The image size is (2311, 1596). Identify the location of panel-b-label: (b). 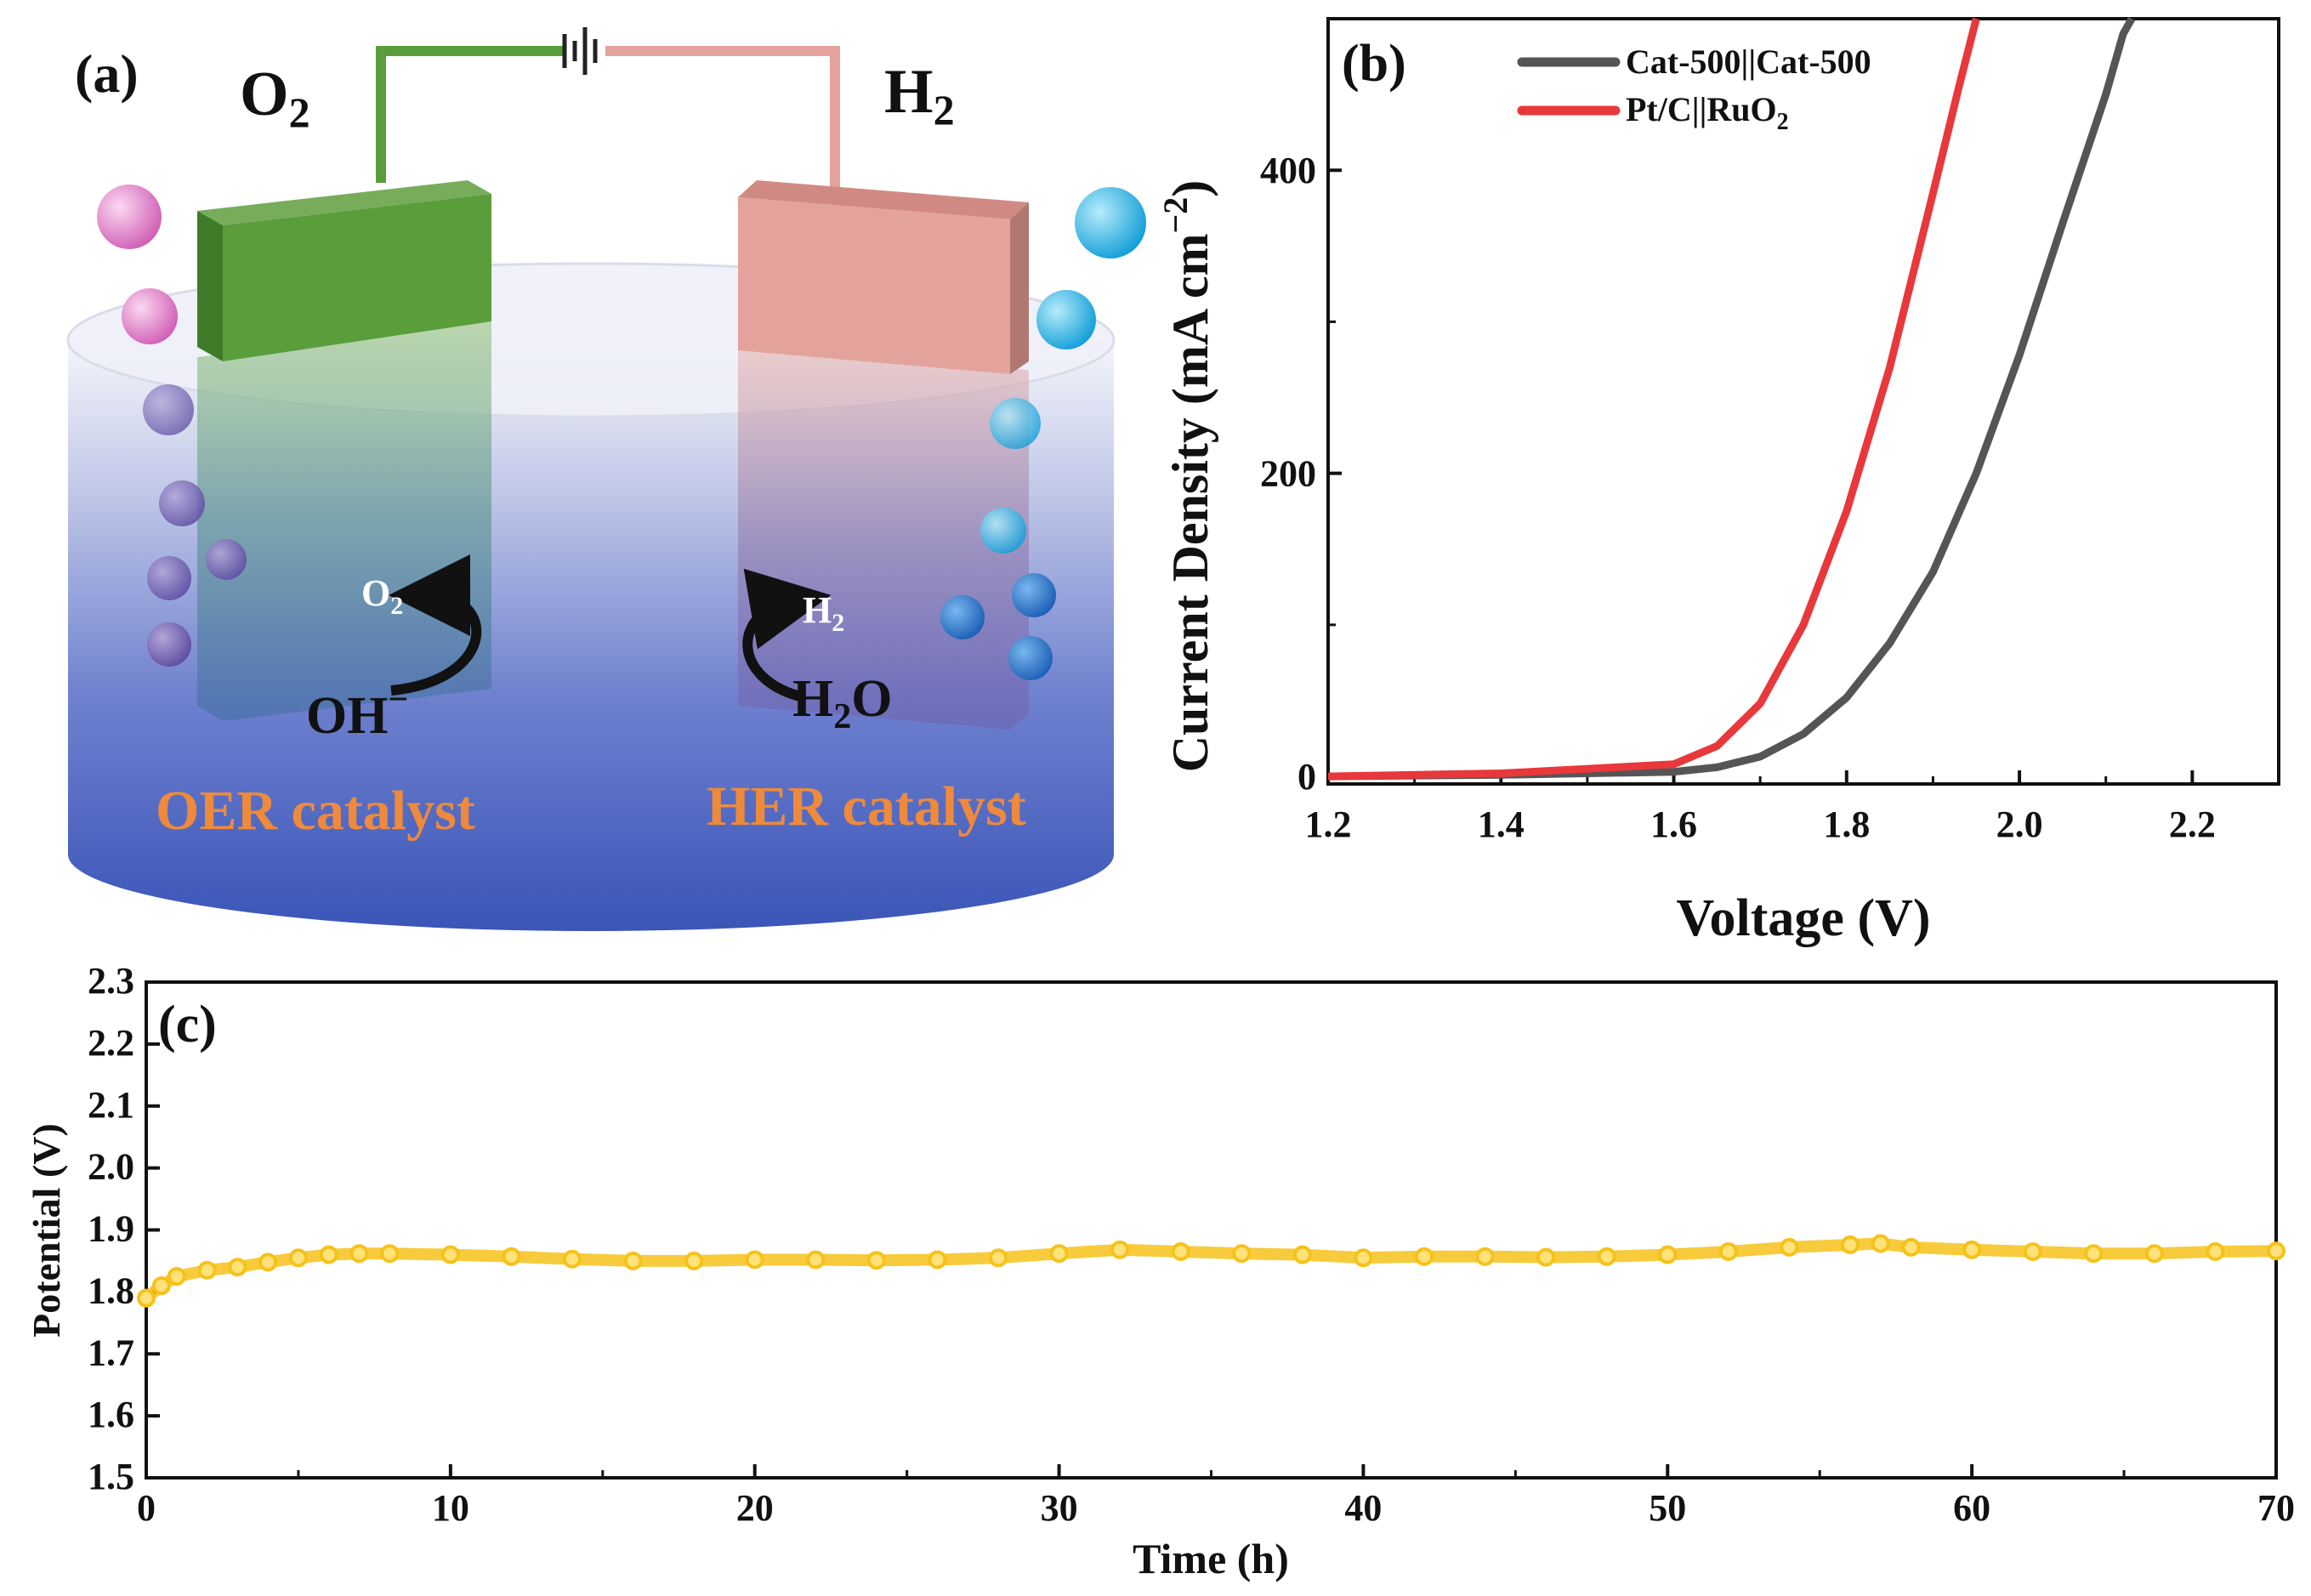
(1374, 64).